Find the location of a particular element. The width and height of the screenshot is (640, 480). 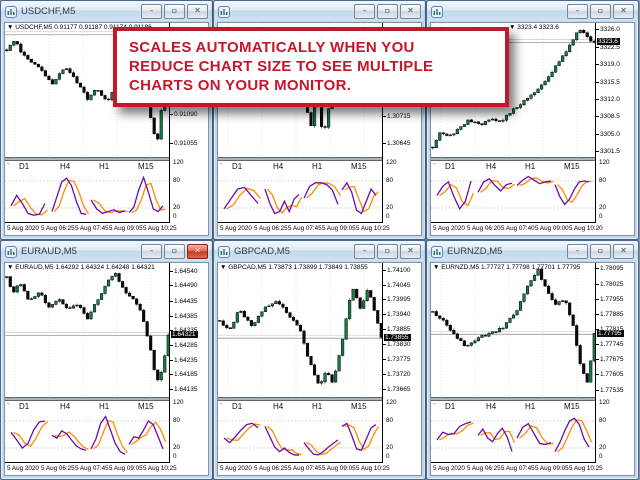

price-axis-label: 3308.5 is located at coordinates (608, 117).